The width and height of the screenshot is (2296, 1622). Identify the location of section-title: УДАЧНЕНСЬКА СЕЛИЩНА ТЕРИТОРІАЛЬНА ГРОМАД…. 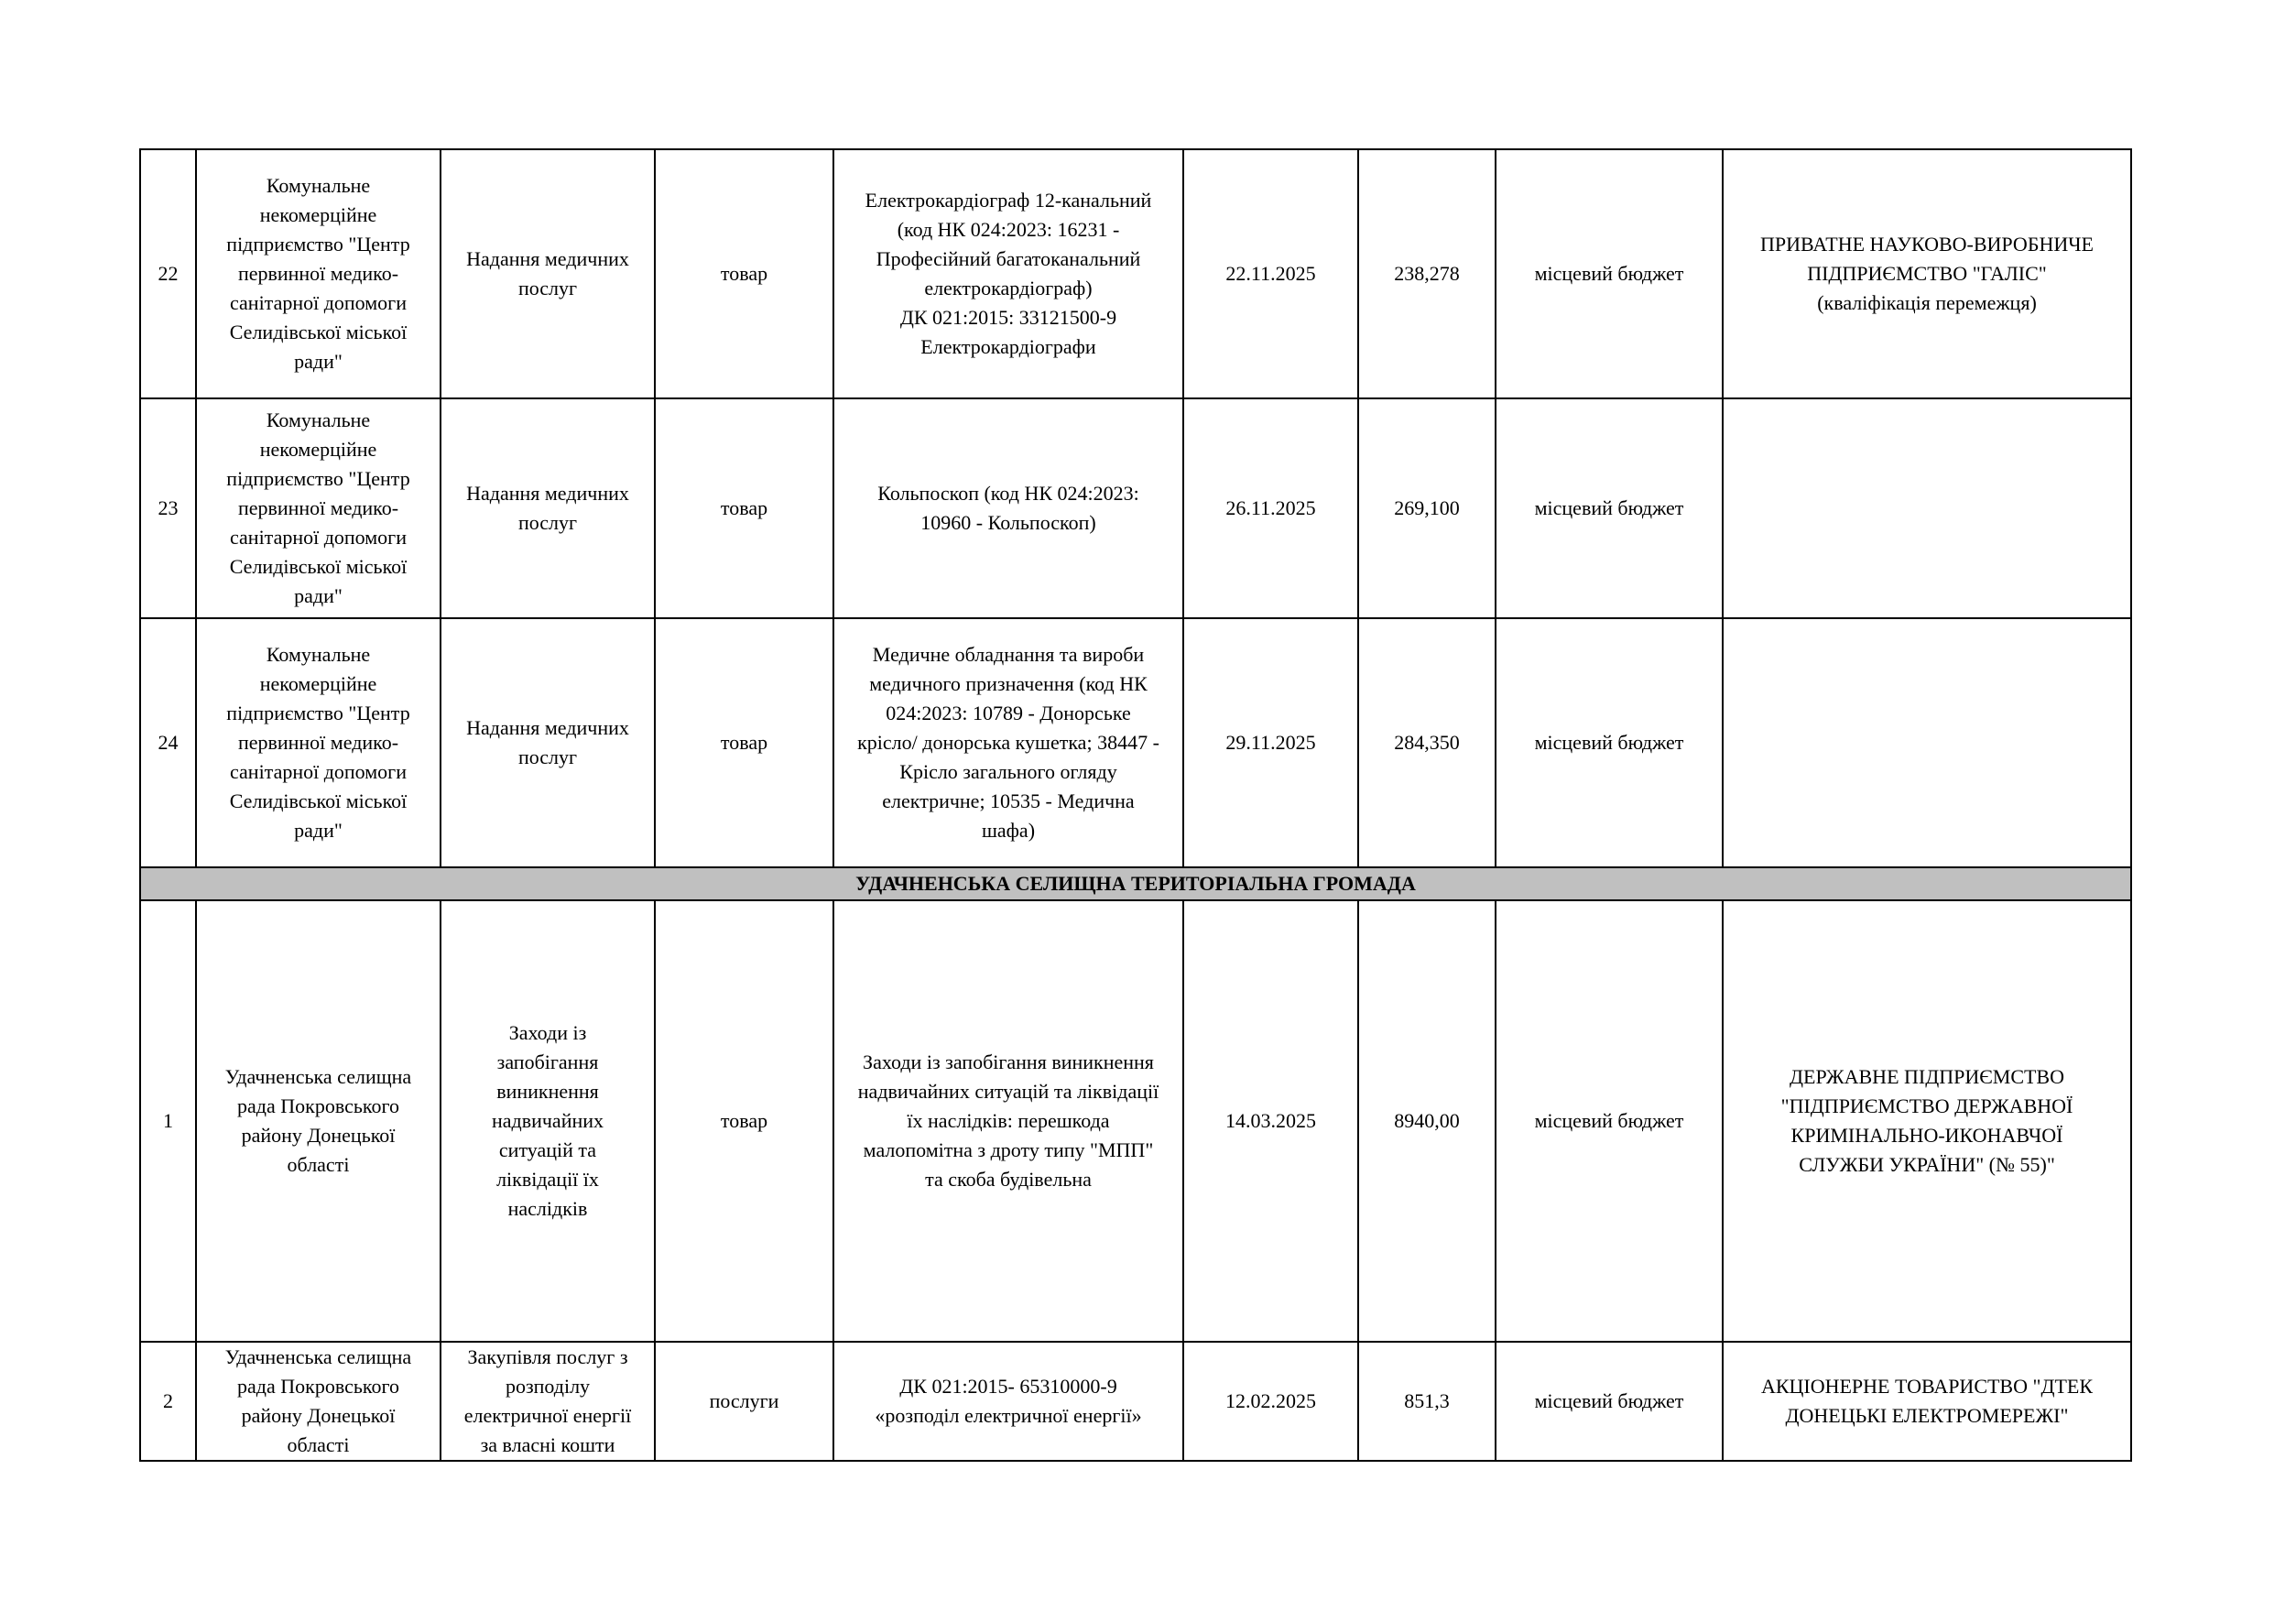
(1135, 883).